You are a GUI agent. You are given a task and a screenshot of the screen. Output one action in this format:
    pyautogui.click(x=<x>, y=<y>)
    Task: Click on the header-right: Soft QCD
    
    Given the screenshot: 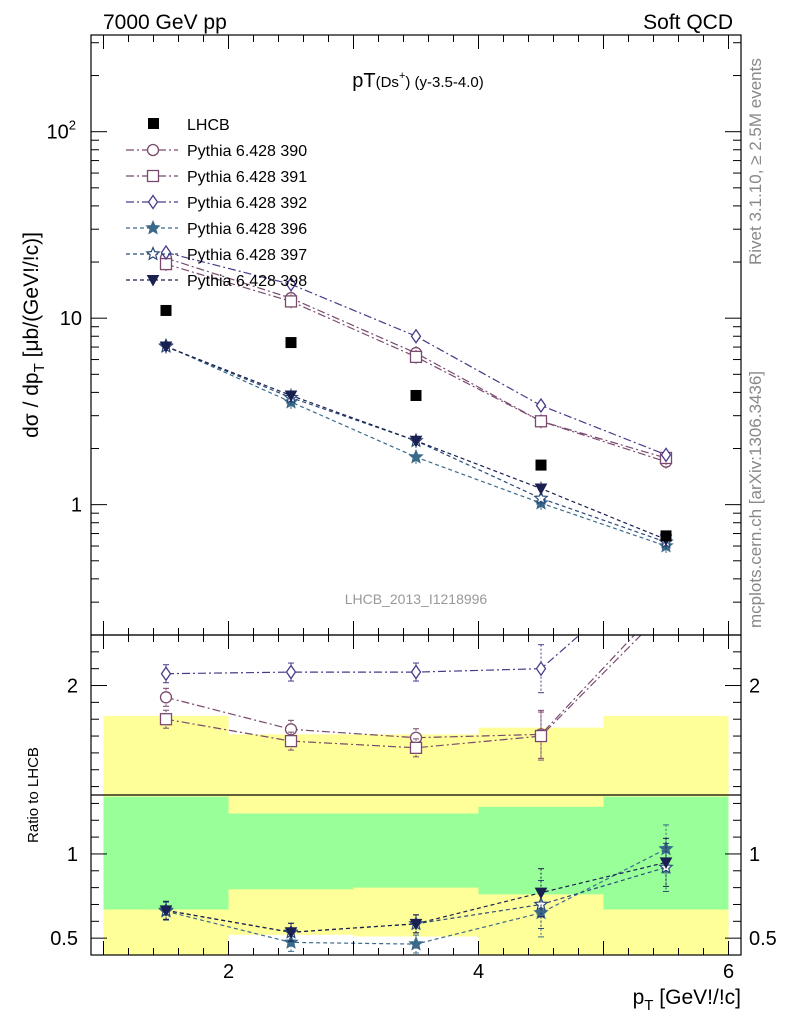 What is the action you would take?
    pyautogui.click(x=688, y=22)
    